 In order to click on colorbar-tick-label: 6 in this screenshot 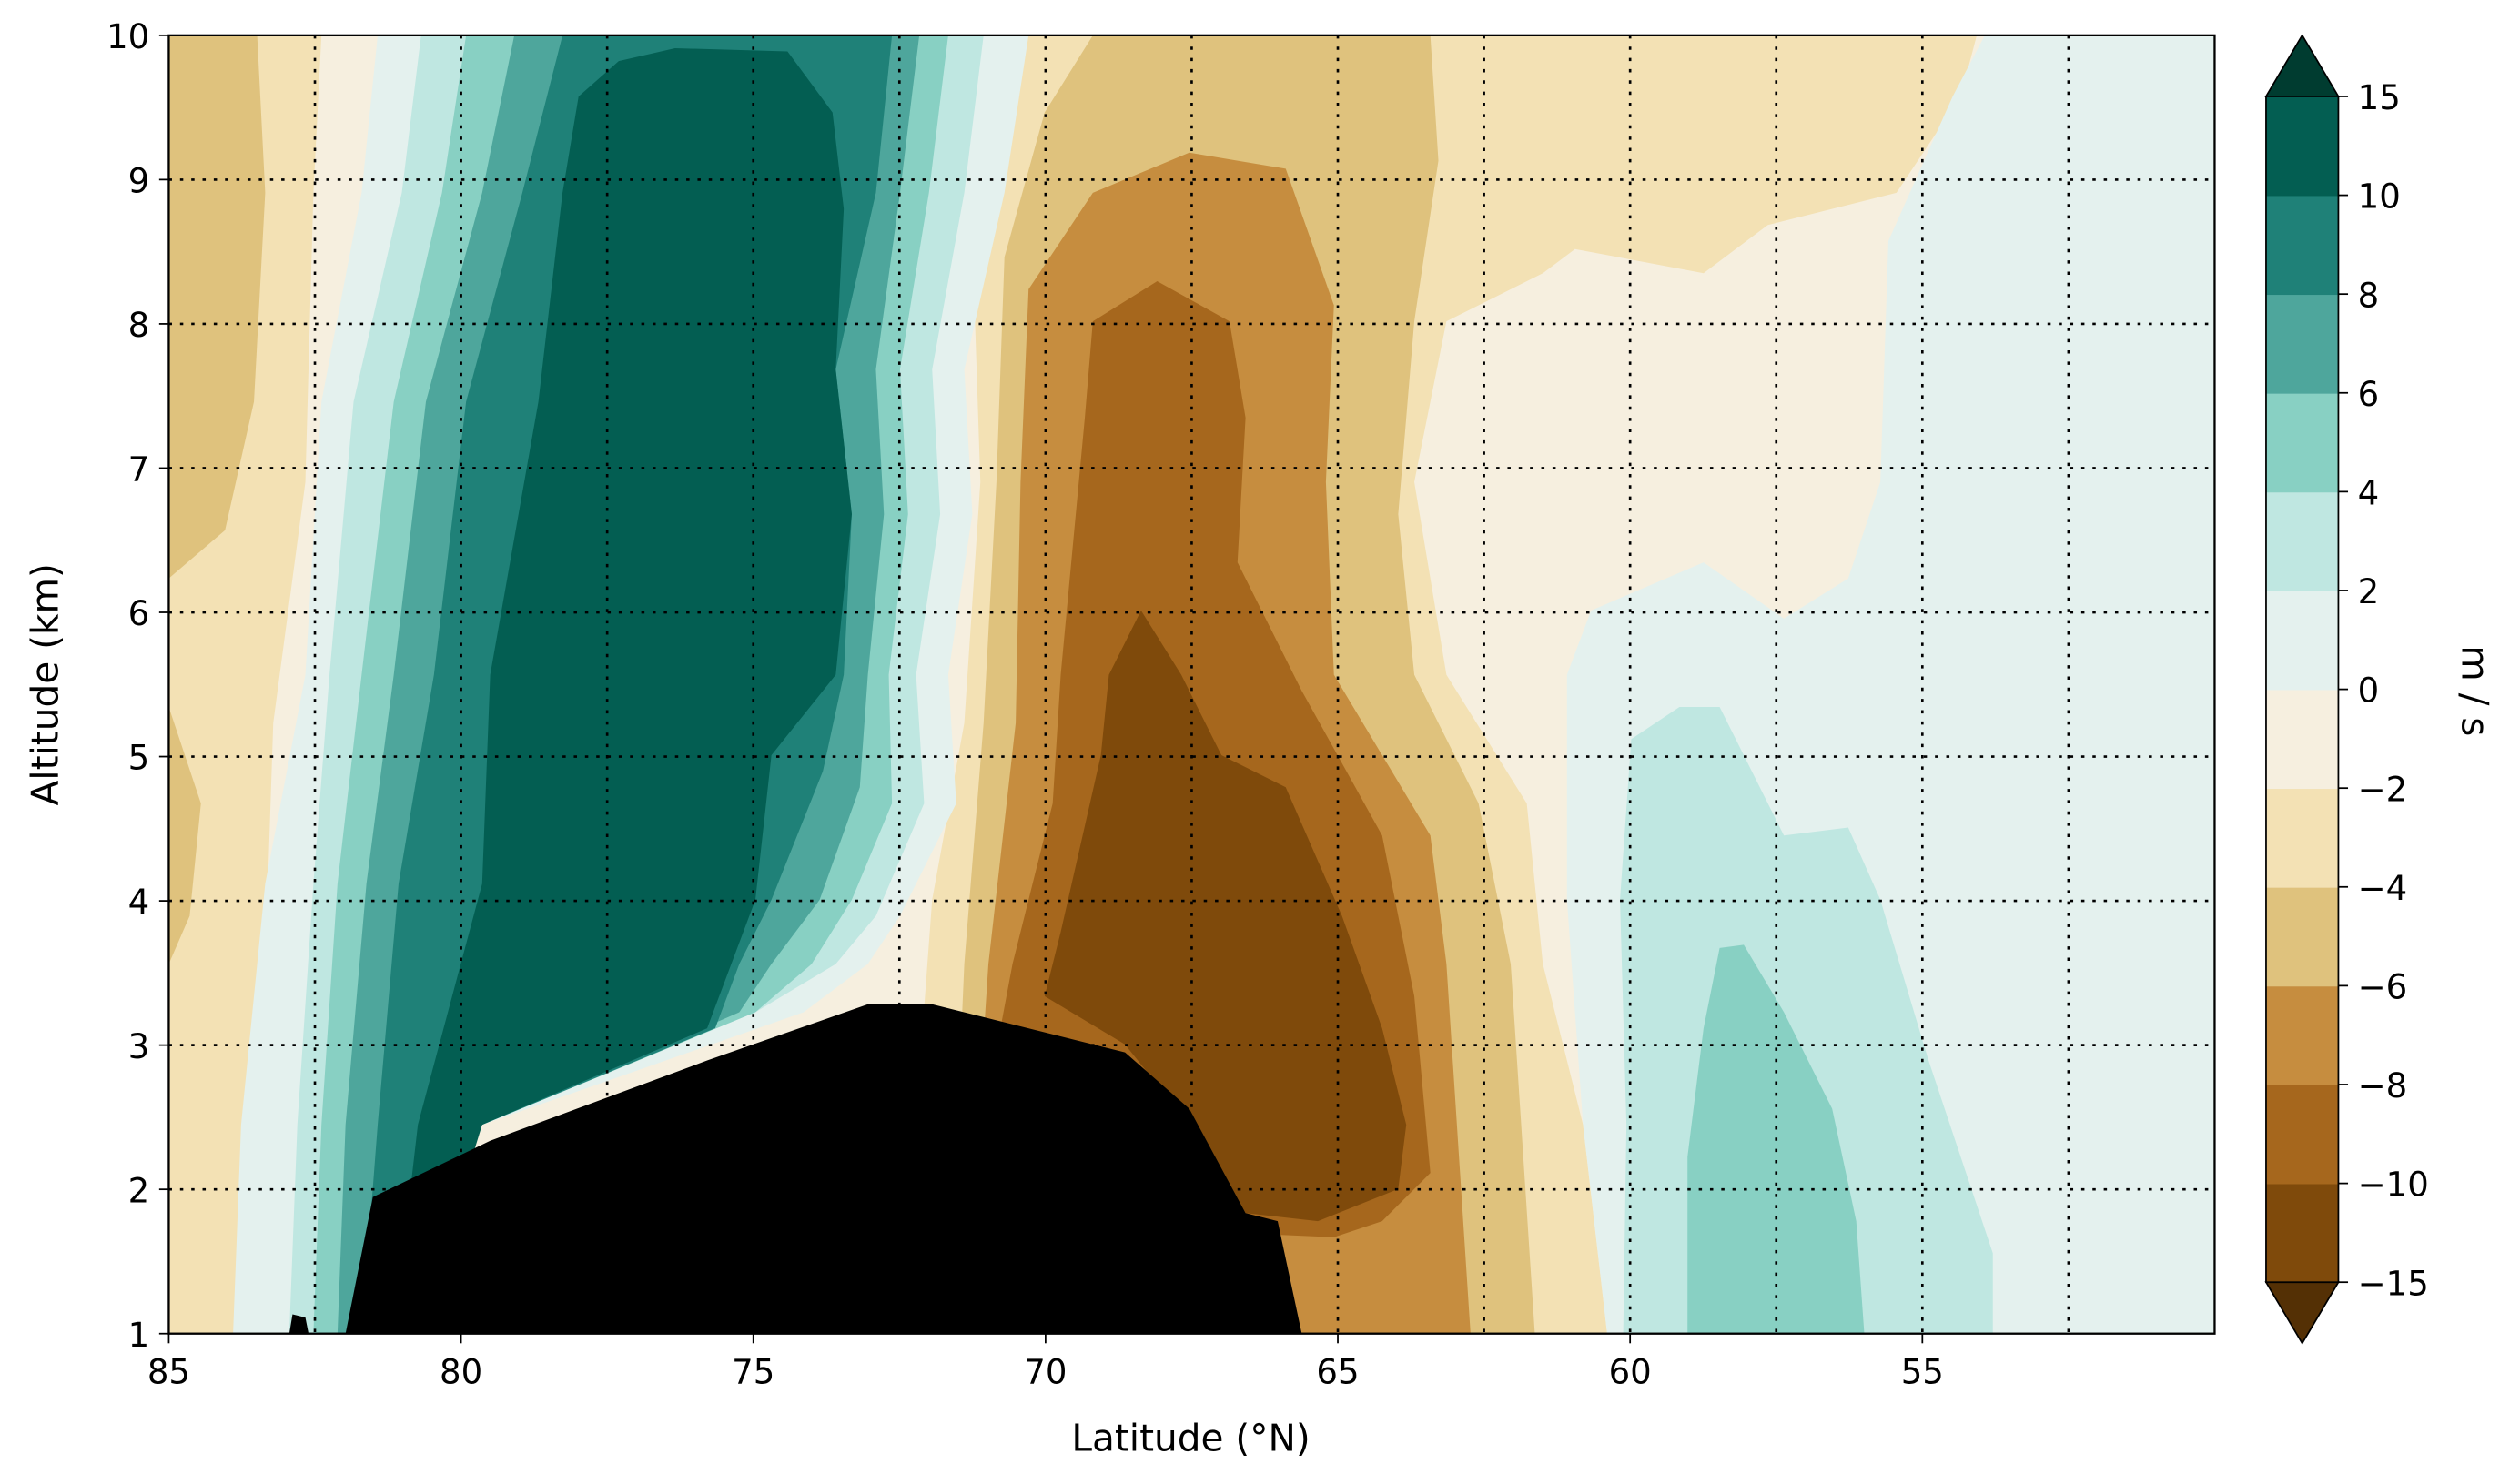, I will do `click(2369, 394)`.